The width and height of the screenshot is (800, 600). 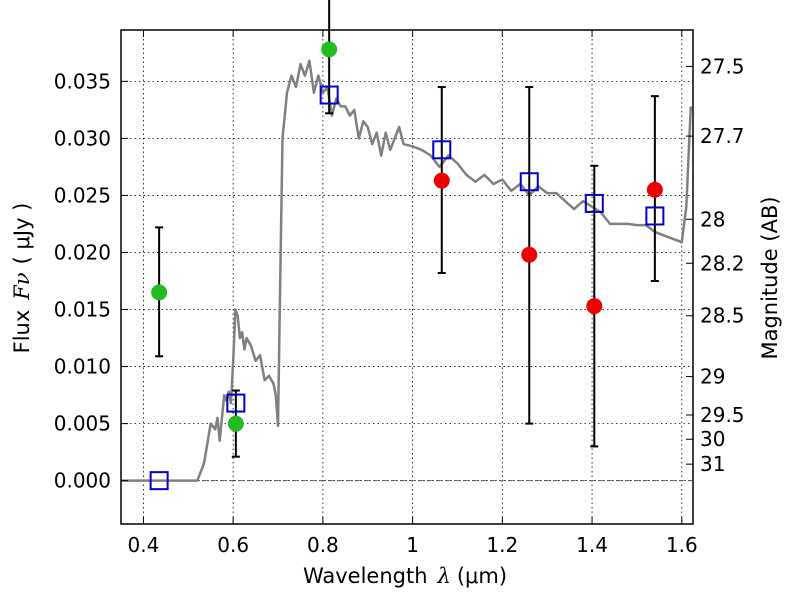 I want to click on x-tick-label: 0.8, so click(x=323, y=545).